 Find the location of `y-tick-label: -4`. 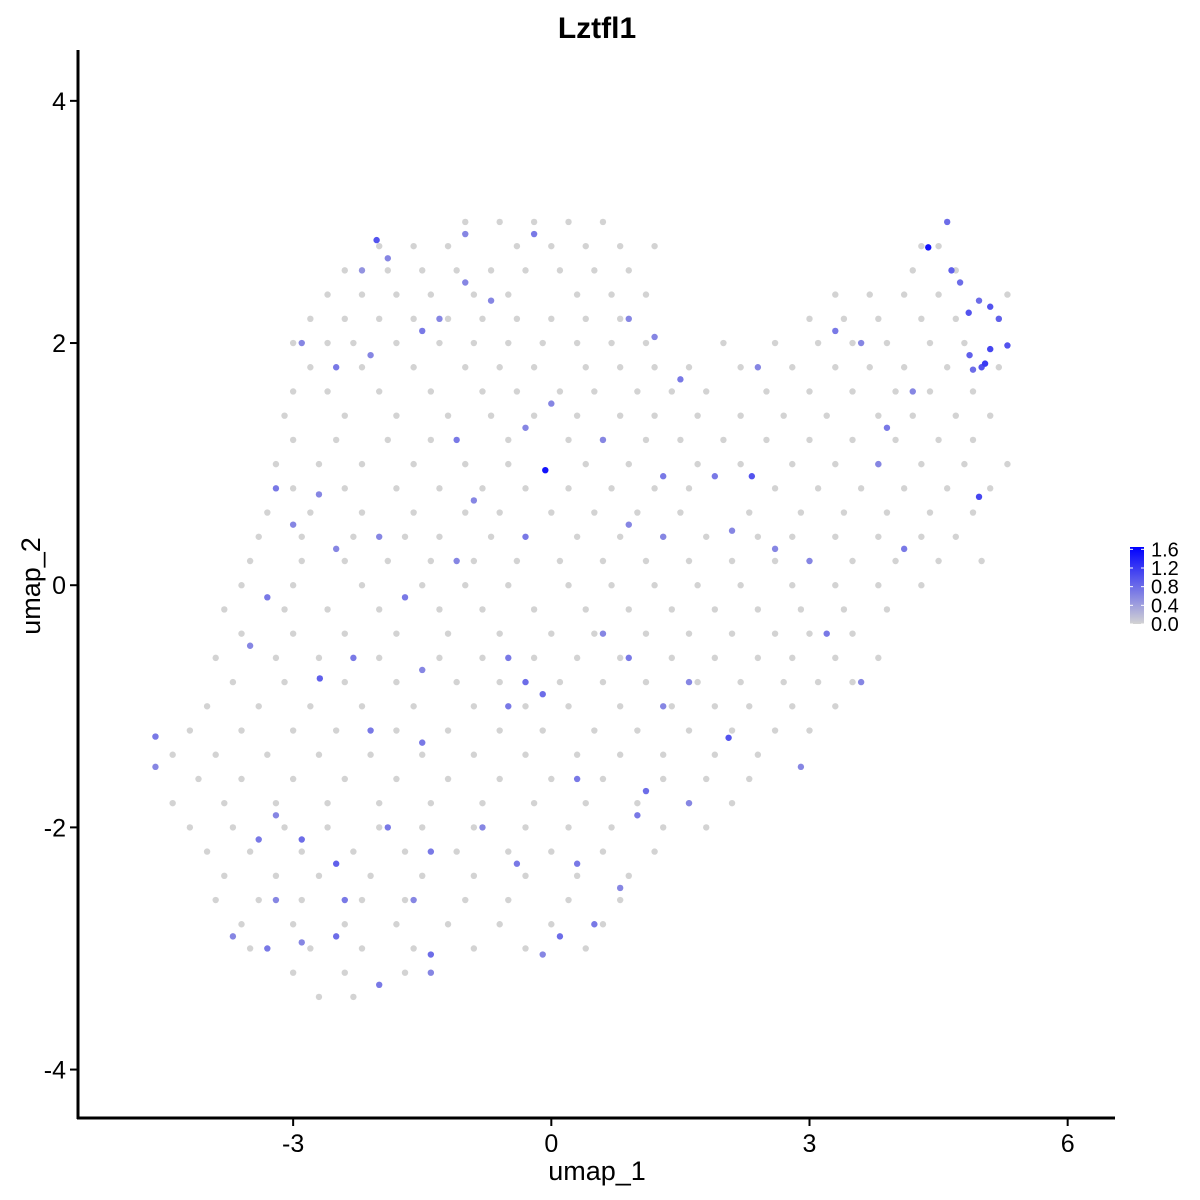

y-tick-label: -4 is located at coordinates (55, 1071).